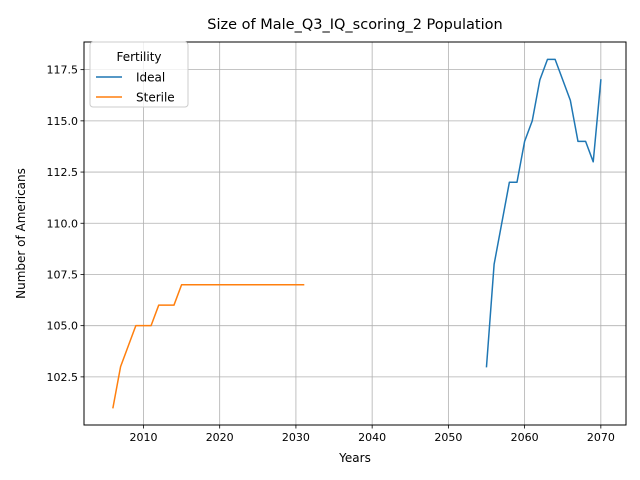  Describe the element at coordinates (63, 70) in the screenshot. I see `y-tick-label: 117.5` at that location.